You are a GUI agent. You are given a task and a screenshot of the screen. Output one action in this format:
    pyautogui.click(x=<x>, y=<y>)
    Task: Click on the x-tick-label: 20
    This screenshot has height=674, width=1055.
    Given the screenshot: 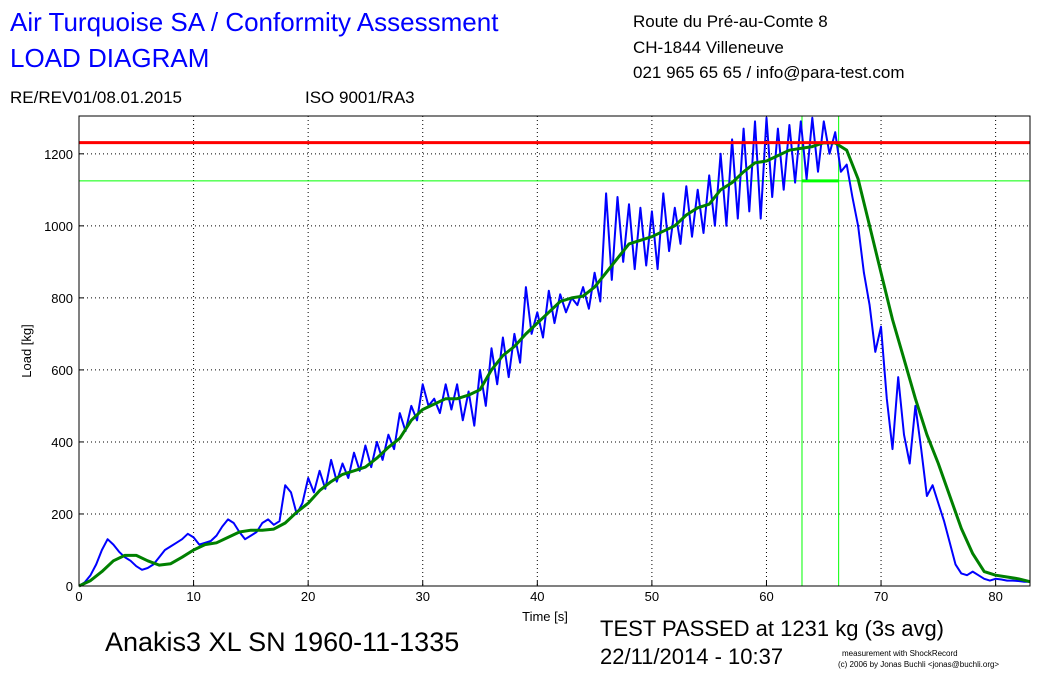 What is the action you would take?
    pyautogui.click(x=308, y=596)
    